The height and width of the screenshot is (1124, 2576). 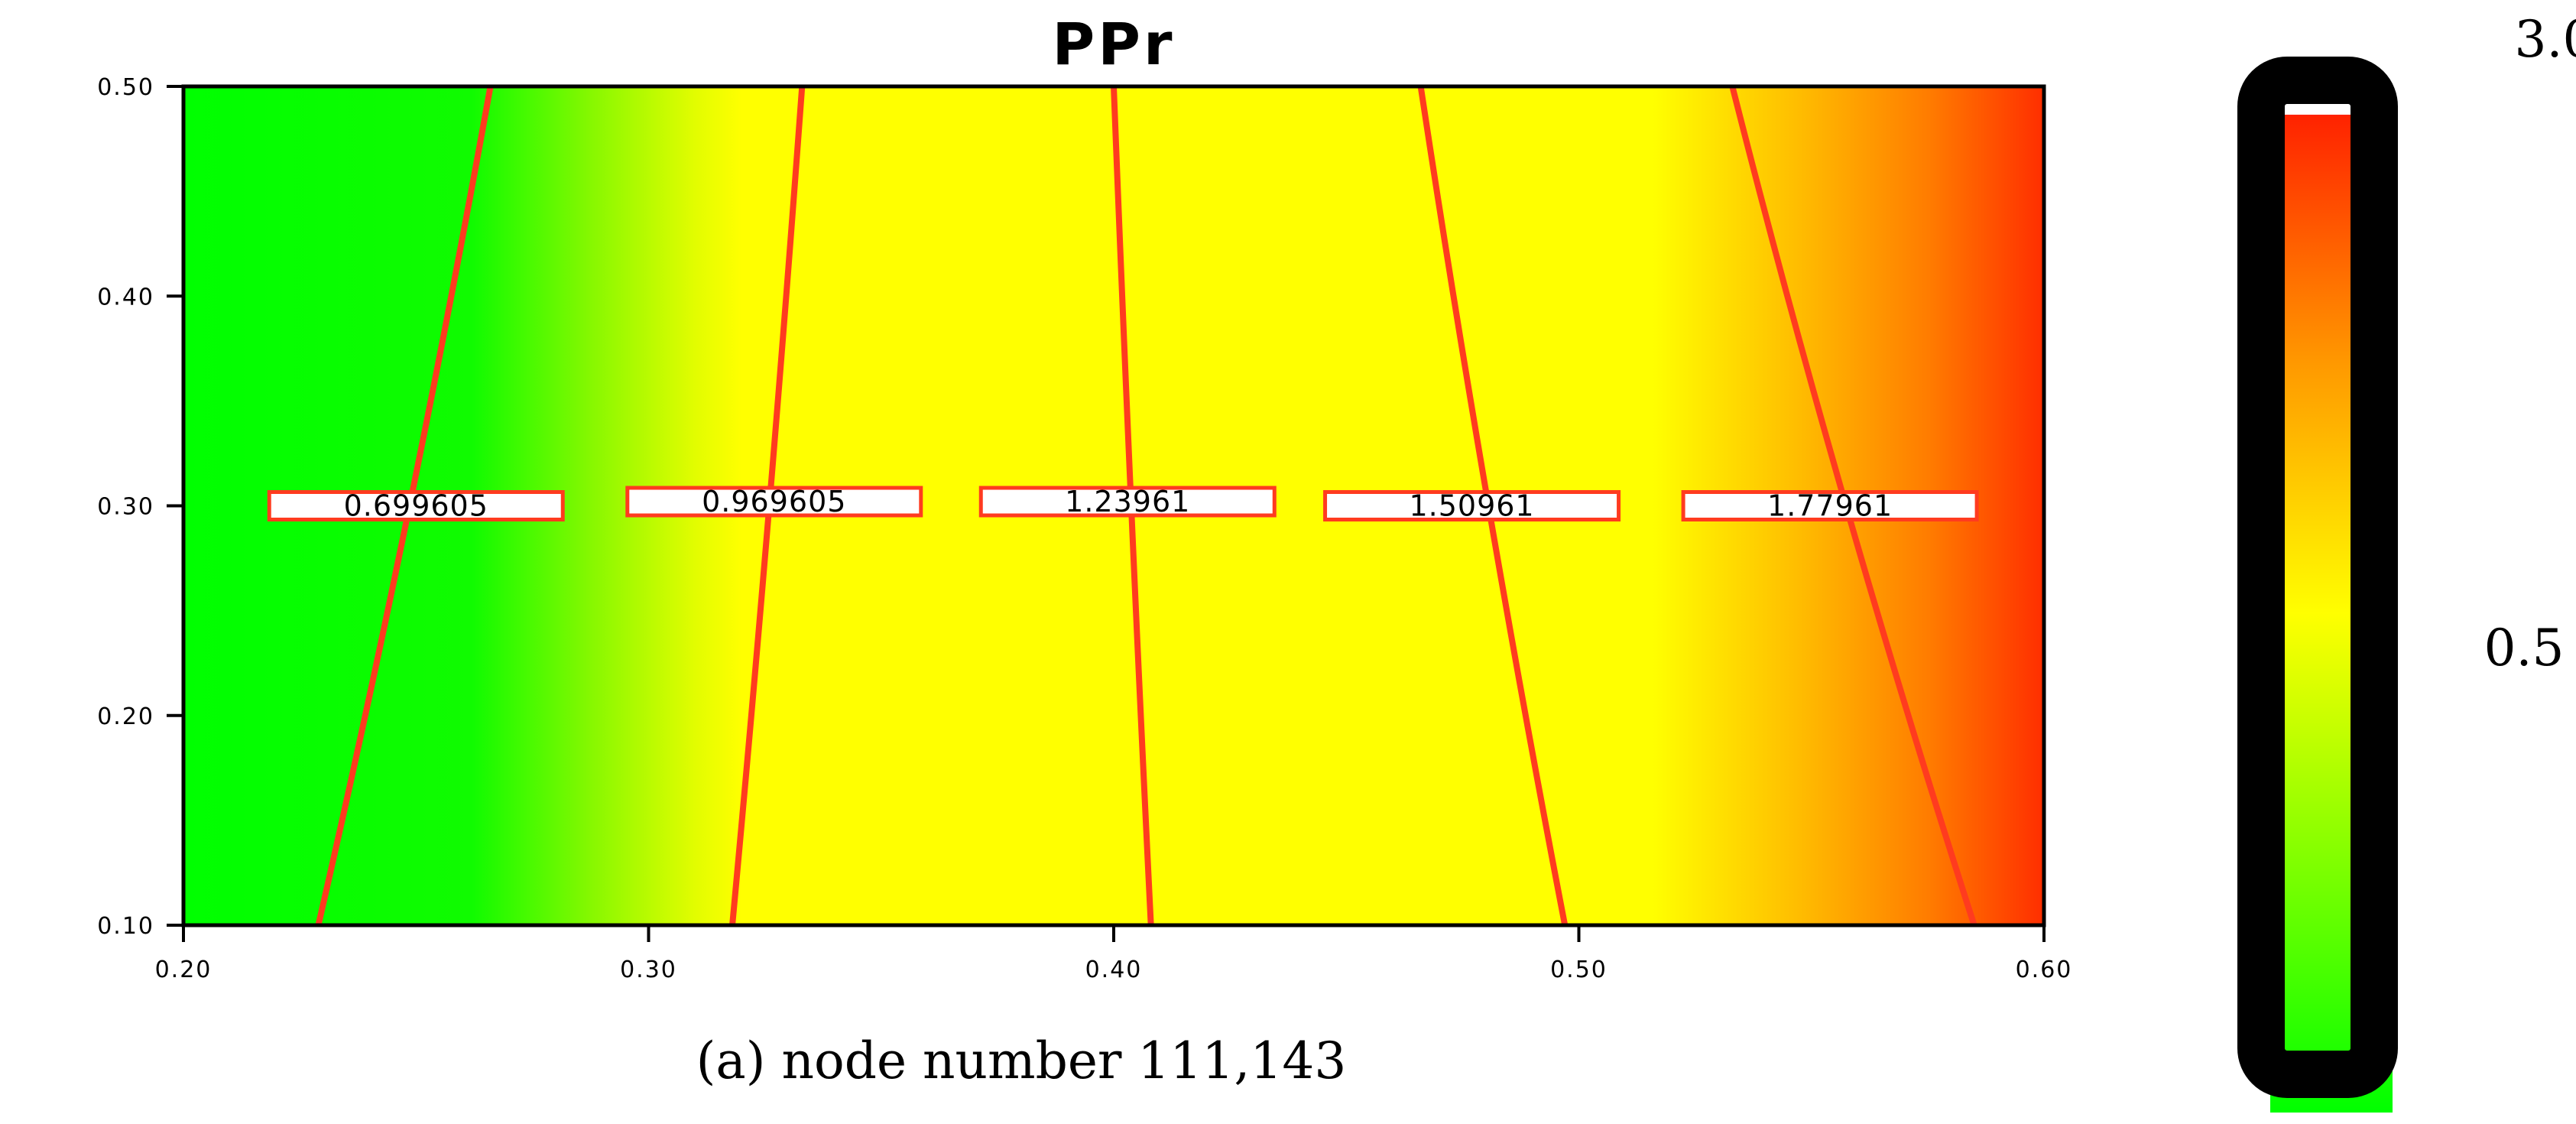 I want to click on contour-label: 1.50961, so click(x=1471, y=506).